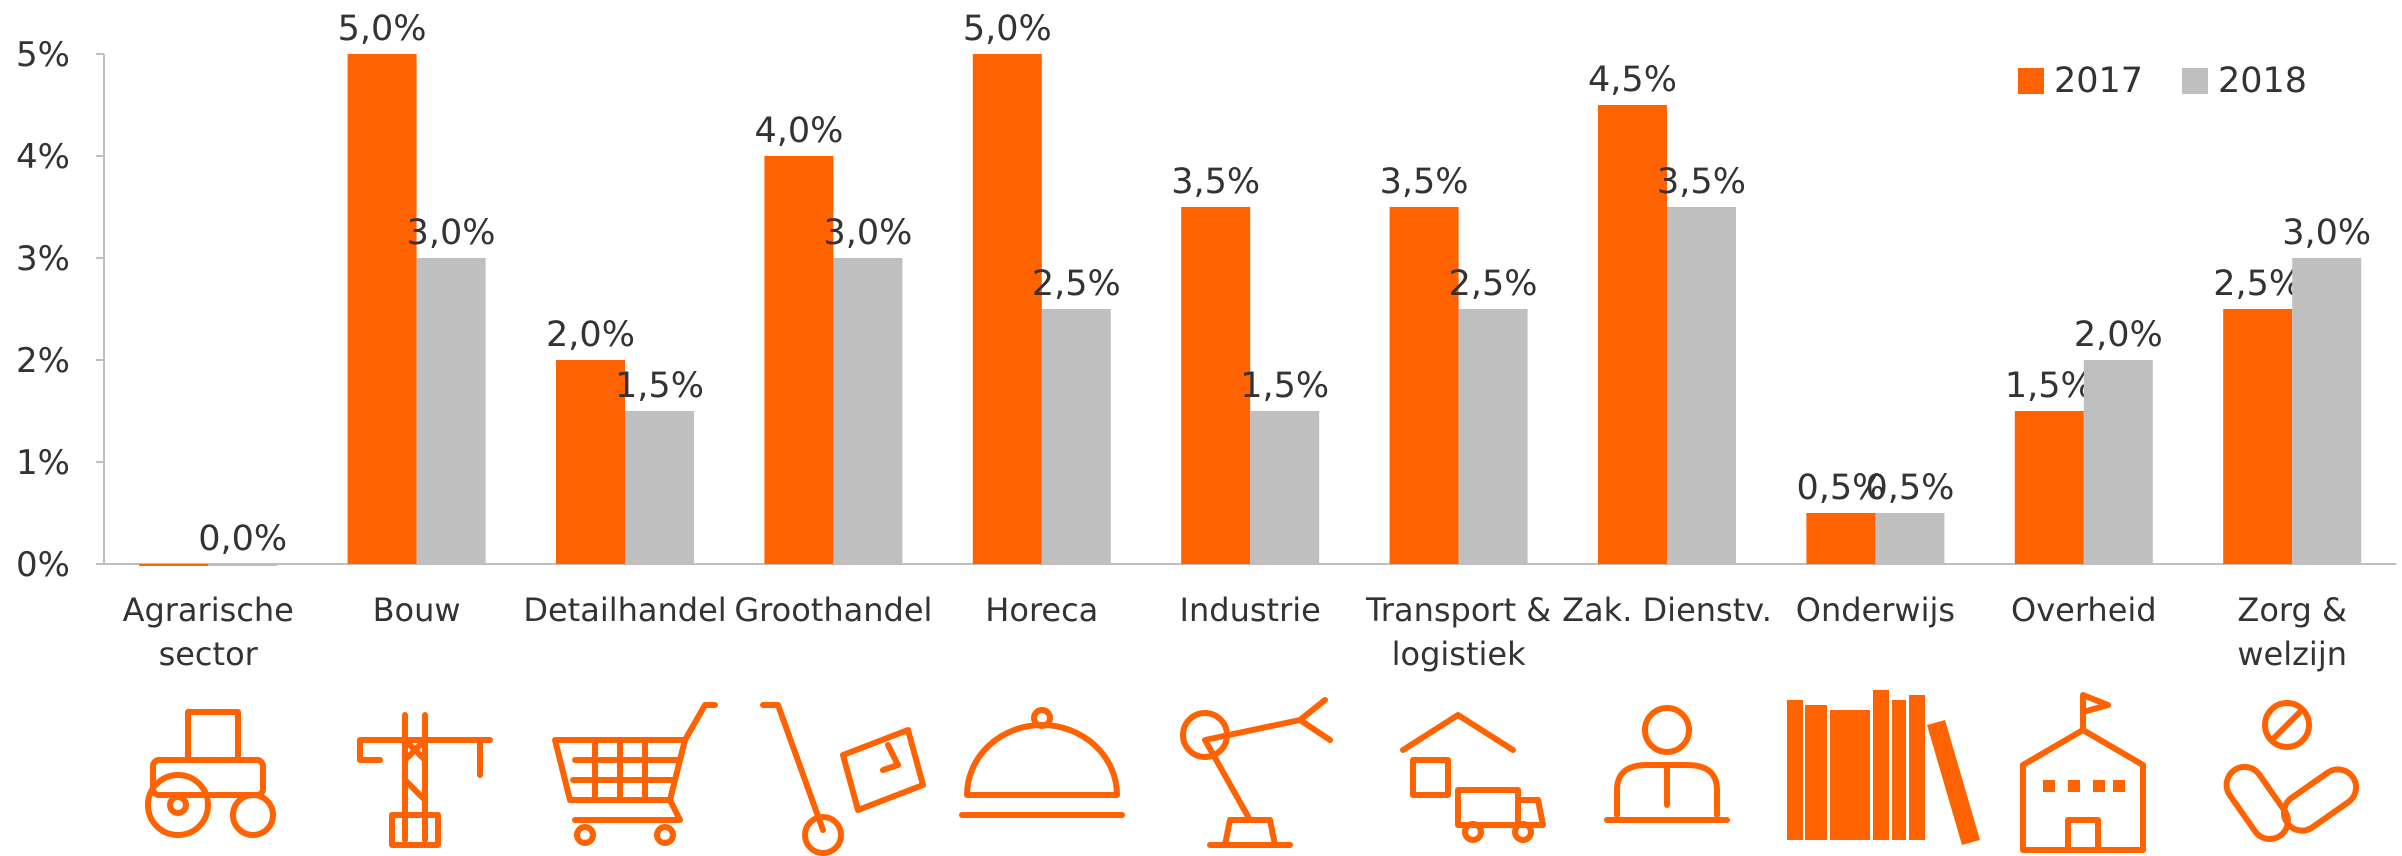  I want to click on icon-cloche, so click(1042, 762).